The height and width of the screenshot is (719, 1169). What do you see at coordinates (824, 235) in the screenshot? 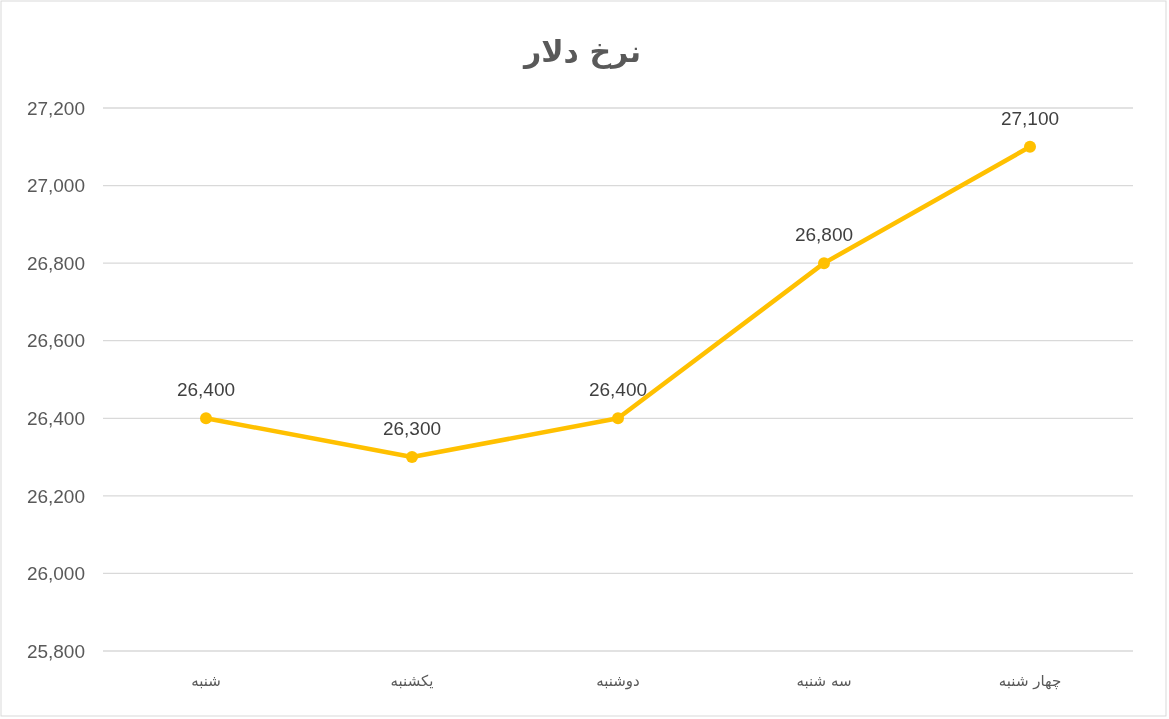
I see `data-label: 26,800` at bounding box center [824, 235].